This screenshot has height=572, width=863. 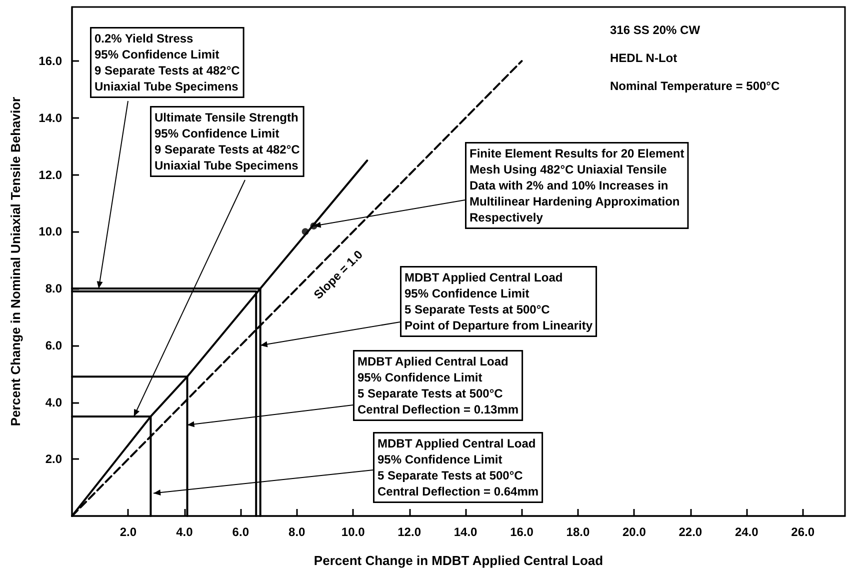 I want to click on annotation: MDBT Aplied Central Load 95% Confidence Limit 5 Separate Tests at 500°C Central Deflection = 0.13mm, so click(x=438, y=385).